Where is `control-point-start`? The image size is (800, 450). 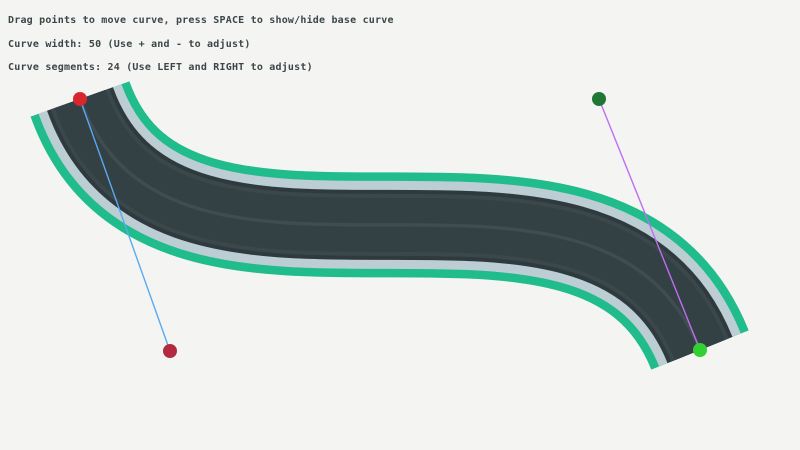 control-point-start is located at coordinates (80, 99).